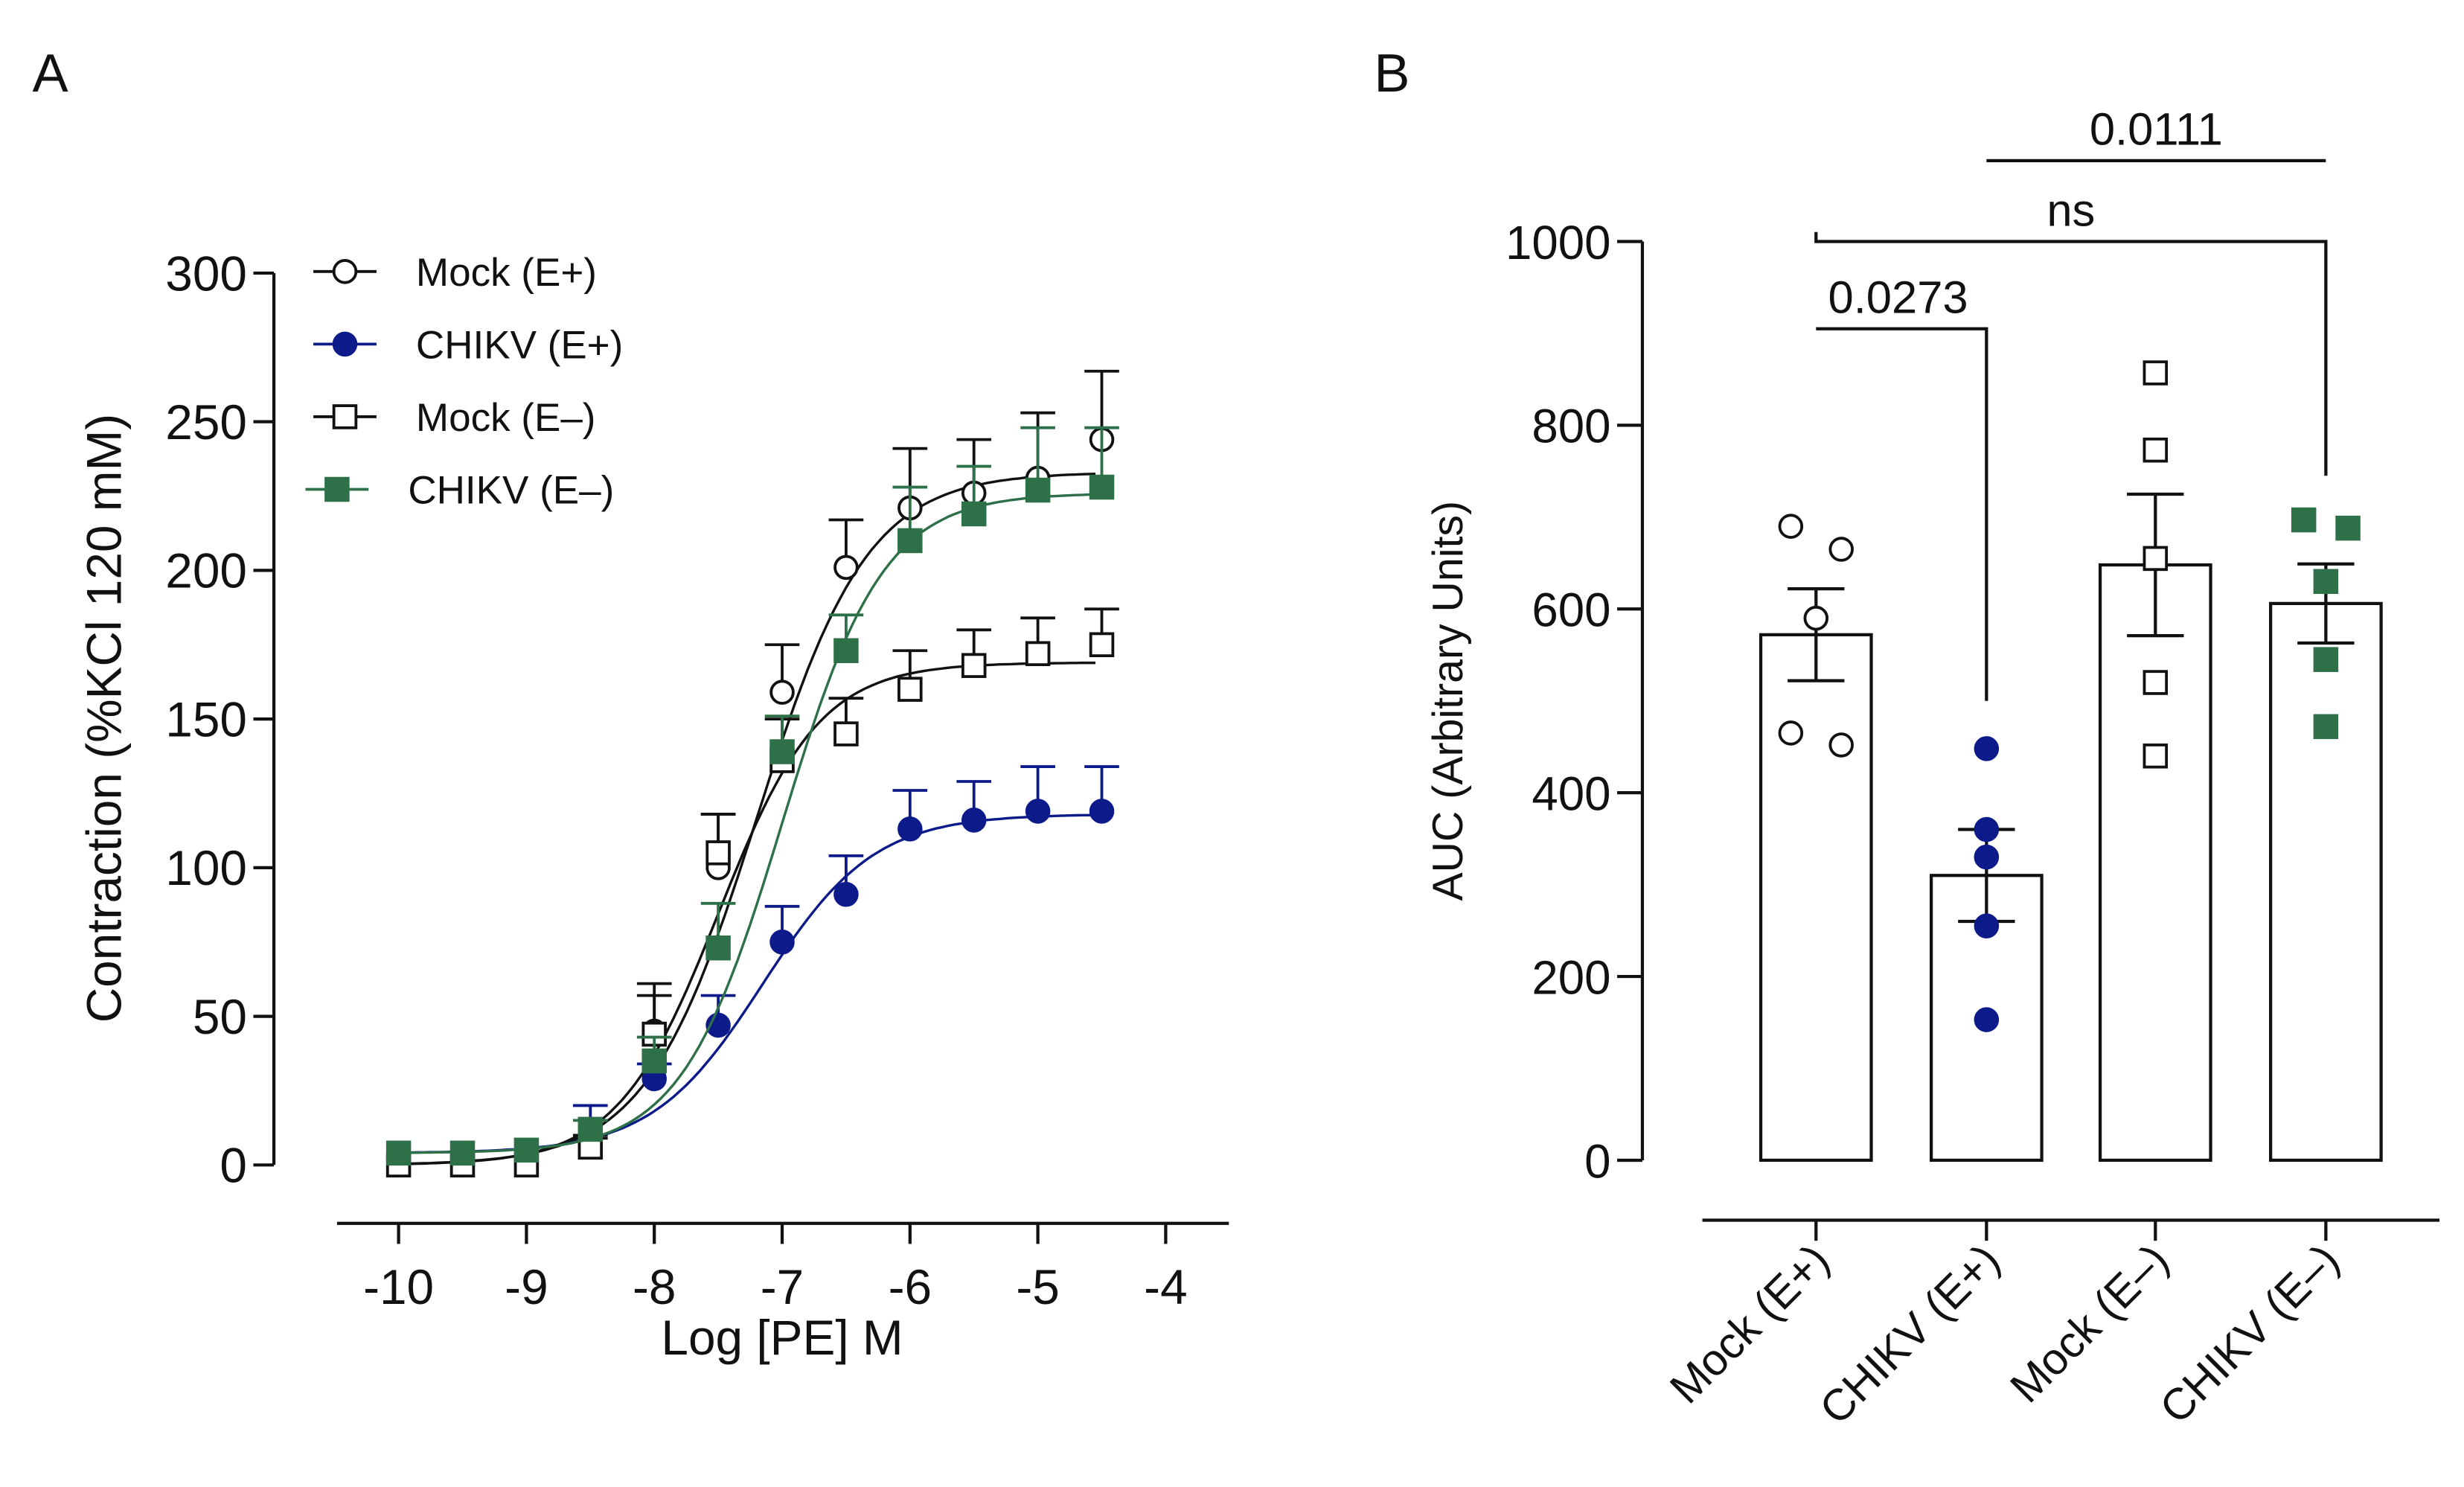 The width and height of the screenshot is (2464, 1487). I want to click on y-tick-label: 250, so click(206, 422).